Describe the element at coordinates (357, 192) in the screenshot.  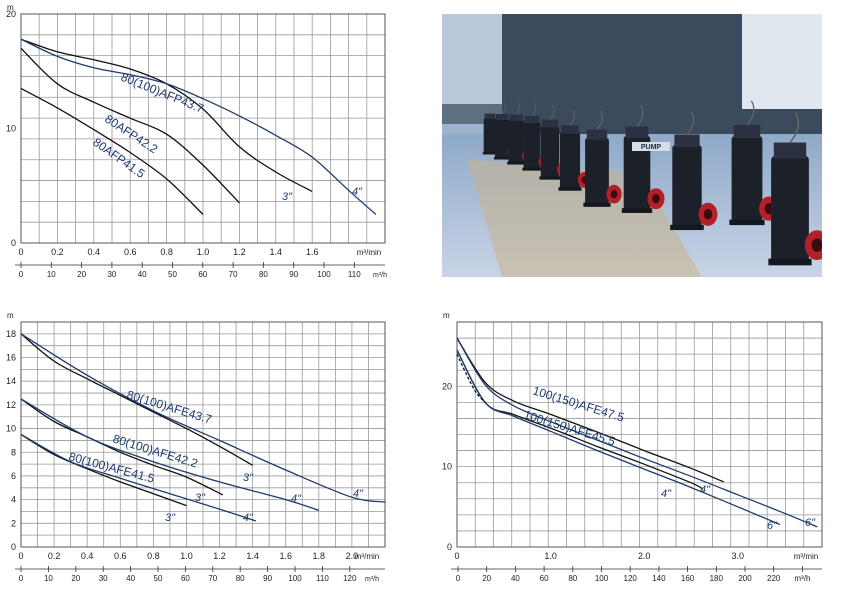
I see `size-label-4in: 4"` at that location.